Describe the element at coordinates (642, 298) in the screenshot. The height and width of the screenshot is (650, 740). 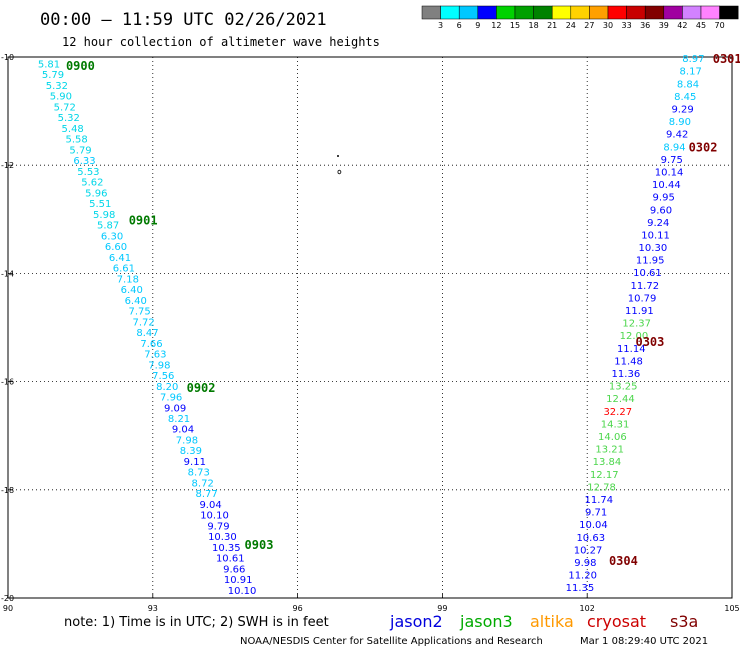
I see `wave-height-label: 10.79` at that location.